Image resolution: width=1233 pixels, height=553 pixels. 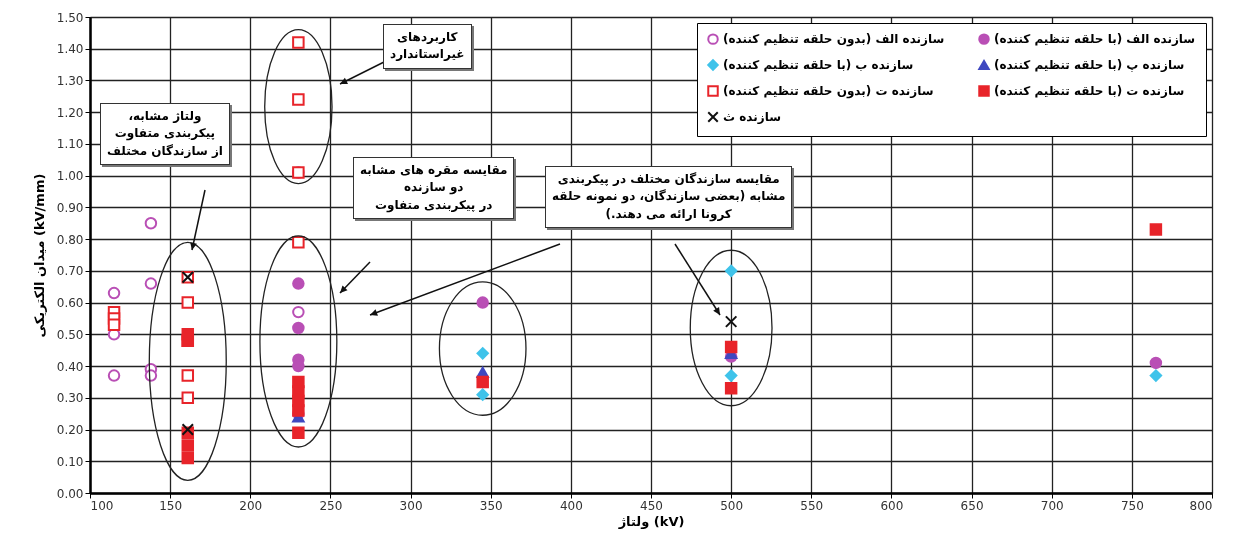 What do you see at coordinates (171, 505) in the screenshot?
I see `x-tick-label: 150` at bounding box center [171, 505].